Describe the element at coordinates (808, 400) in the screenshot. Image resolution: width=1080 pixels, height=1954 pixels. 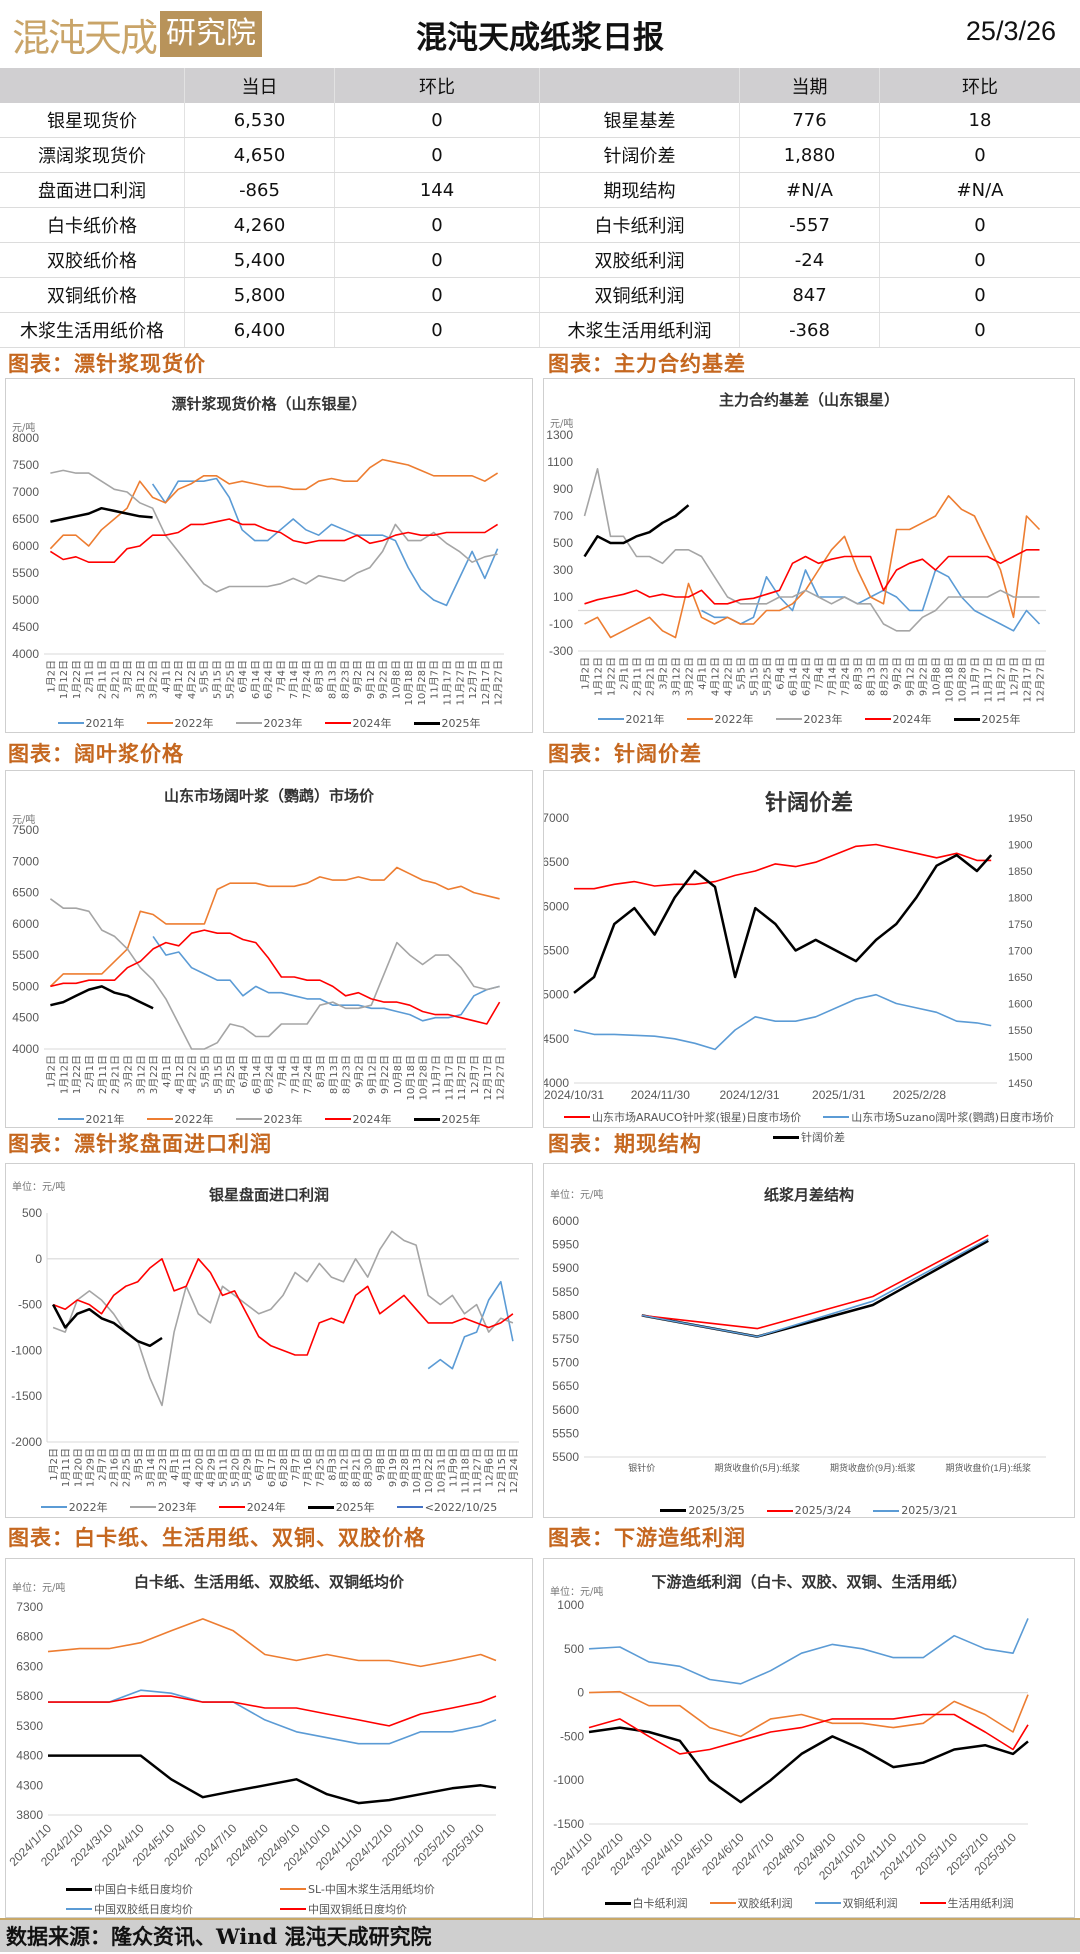
I see `chart-title: 主力合约基差（山东银星）` at that location.